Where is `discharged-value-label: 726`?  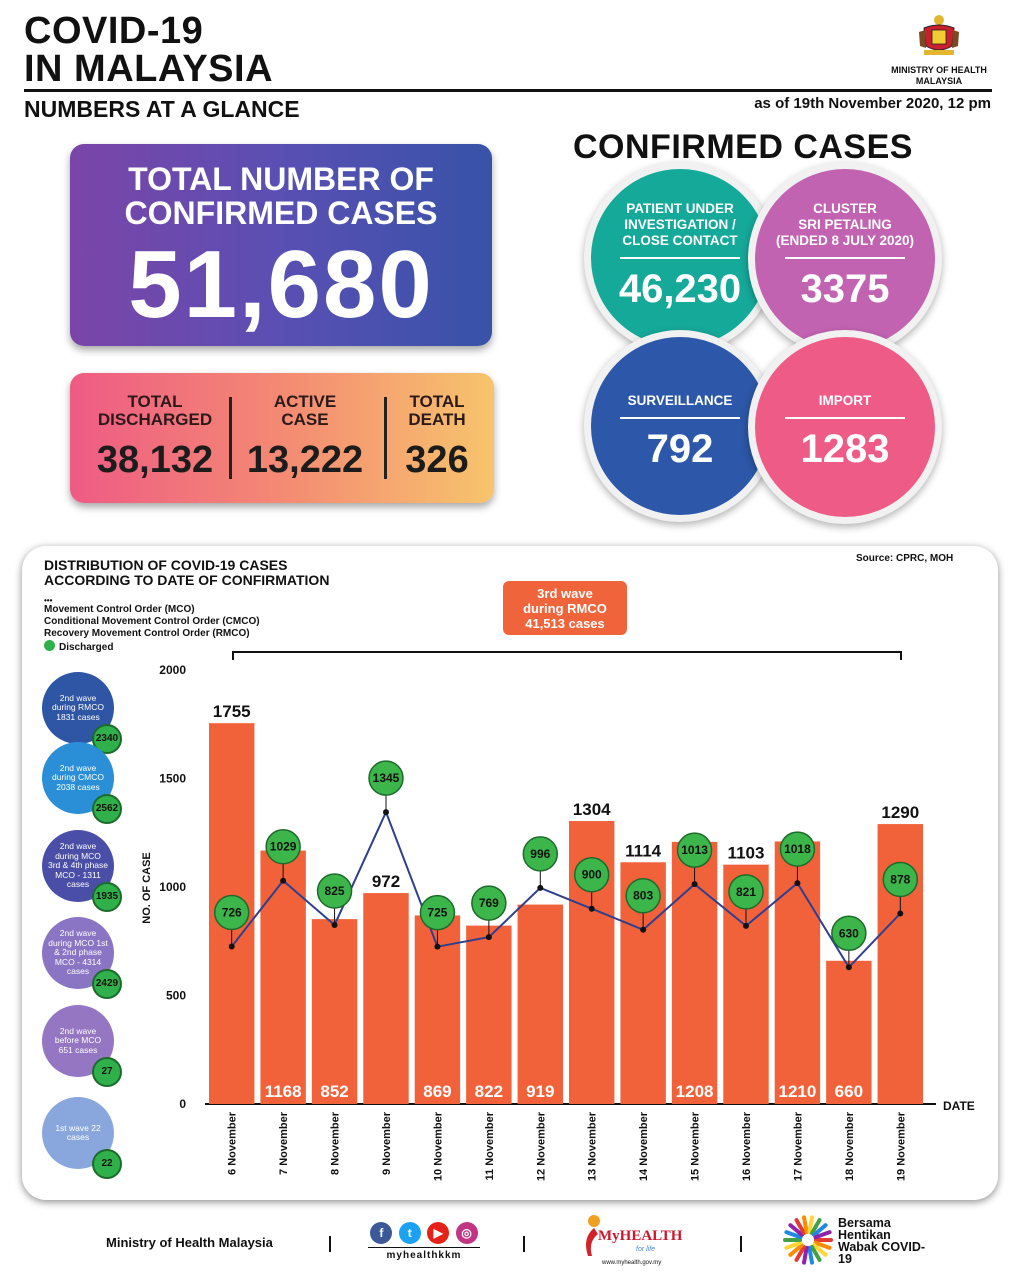 discharged-value-label: 726 is located at coordinates (232, 912).